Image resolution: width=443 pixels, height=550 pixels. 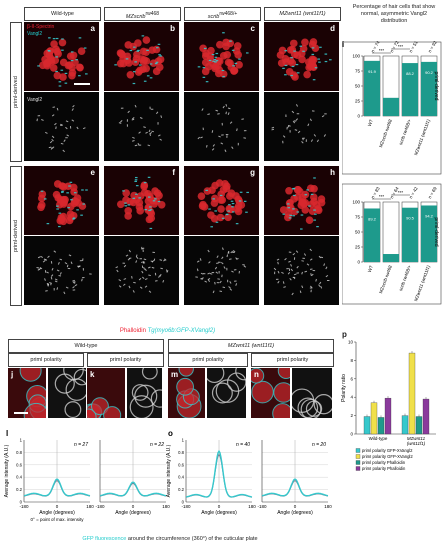 What do you see at coordinates (219, 473) in the screenshot?
I see `intensity-curve` at bounding box center [219, 473].